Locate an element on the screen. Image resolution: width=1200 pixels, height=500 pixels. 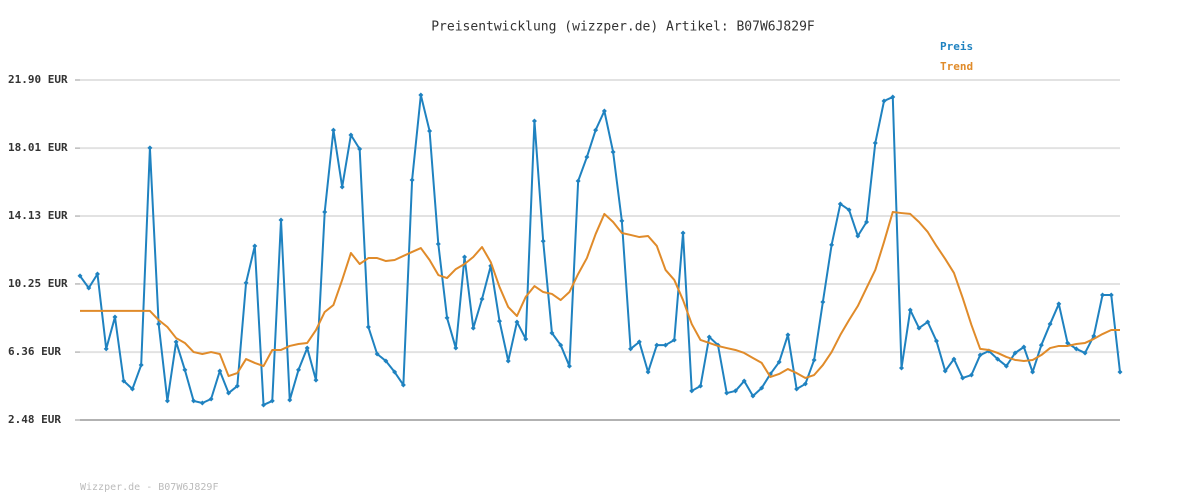
y-tick-label: 6.36 EUR is located at coordinates (34, 351).